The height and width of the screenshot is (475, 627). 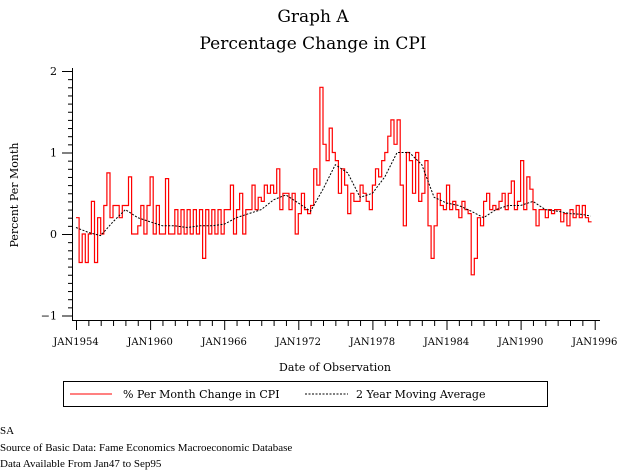 I want to click on x-tick-label: JAN1966, so click(x=223, y=342).